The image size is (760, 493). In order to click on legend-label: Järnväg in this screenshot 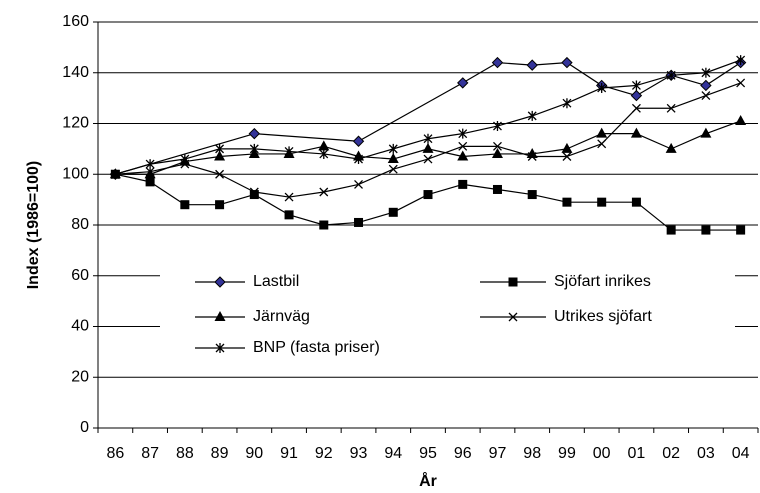, I will do `click(281, 316)`.